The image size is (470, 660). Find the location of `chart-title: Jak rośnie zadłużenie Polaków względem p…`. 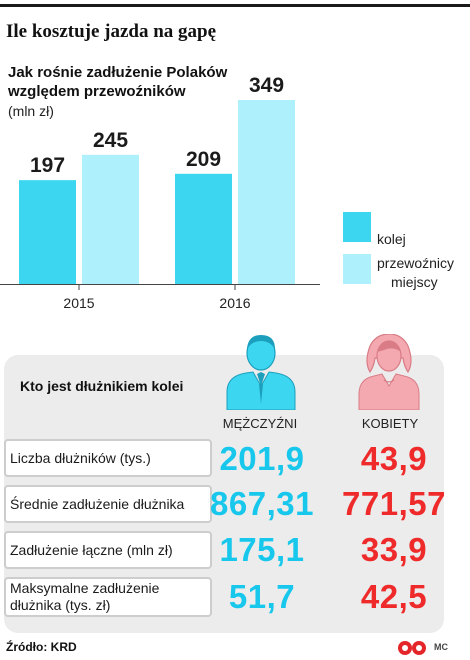

chart-title: Jak rośnie zadłużenie Polaków względem p… is located at coordinates (118, 82).